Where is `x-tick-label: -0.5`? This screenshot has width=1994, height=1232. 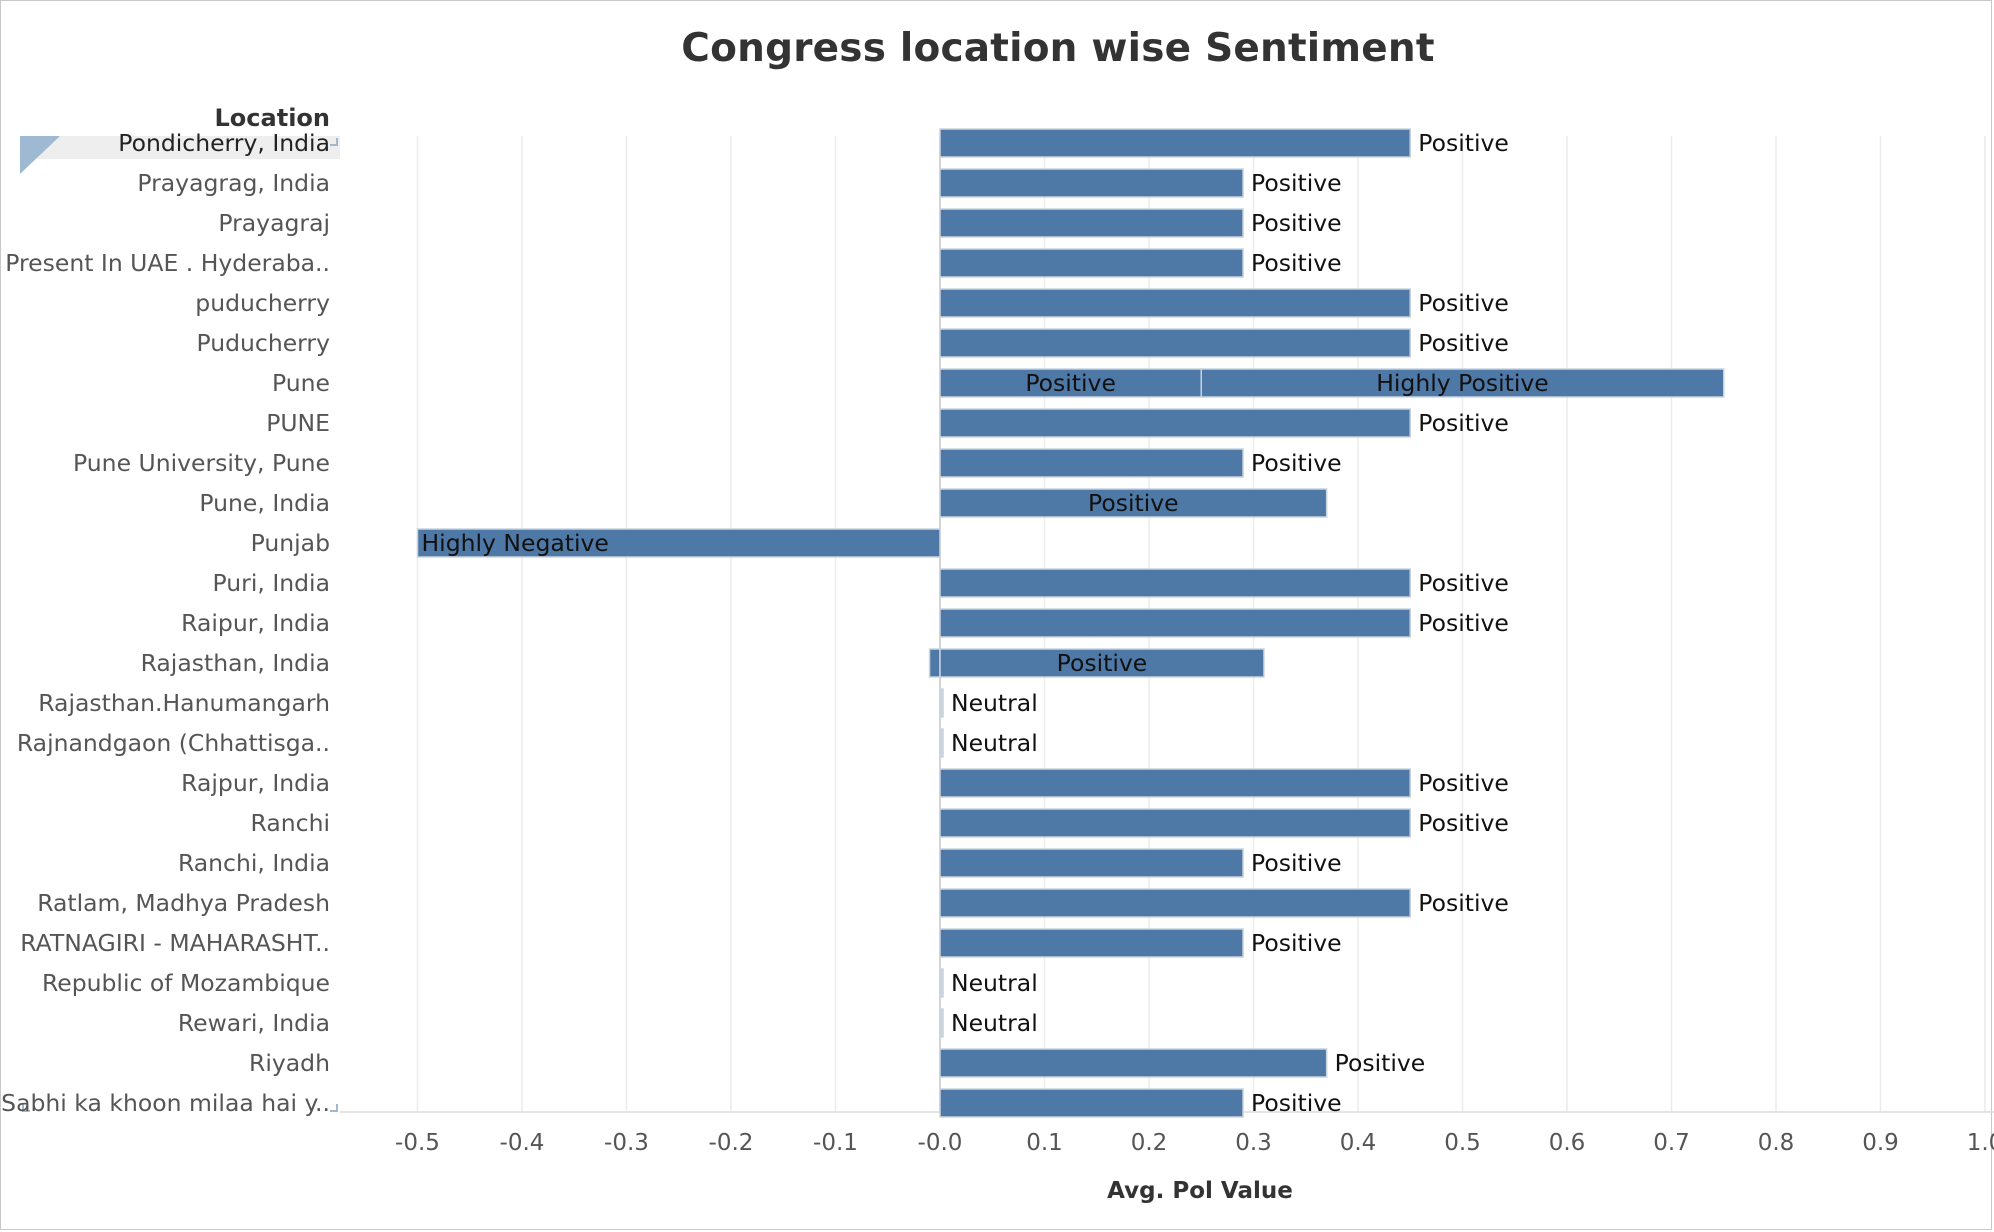 x-tick-label: -0.5 is located at coordinates (417, 1143).